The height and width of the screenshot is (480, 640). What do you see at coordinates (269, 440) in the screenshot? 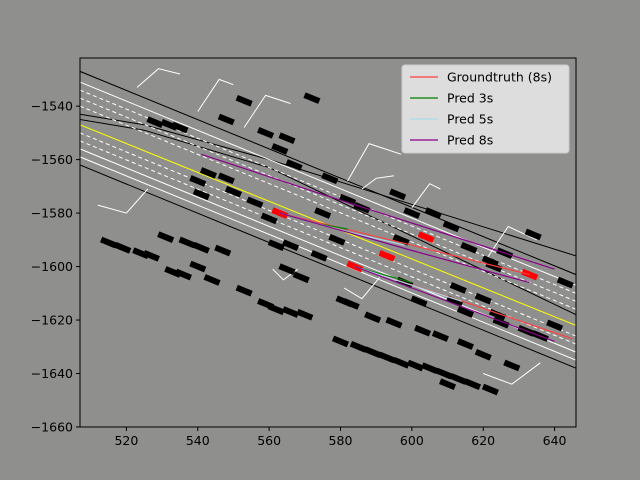
I see `x-tick-label: 560` at bounding box center [269, 440].